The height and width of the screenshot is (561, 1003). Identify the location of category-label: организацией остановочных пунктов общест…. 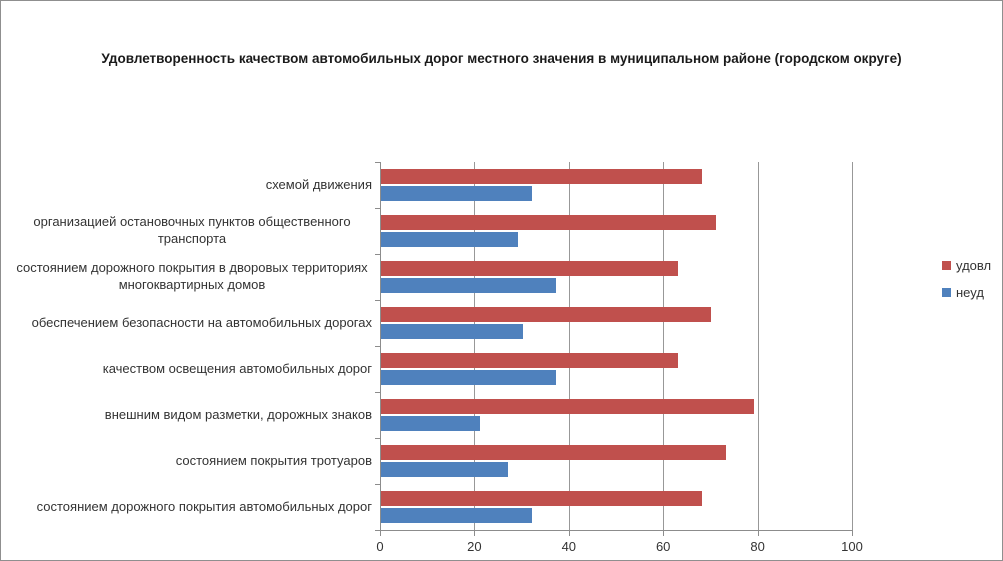
(192, 230).